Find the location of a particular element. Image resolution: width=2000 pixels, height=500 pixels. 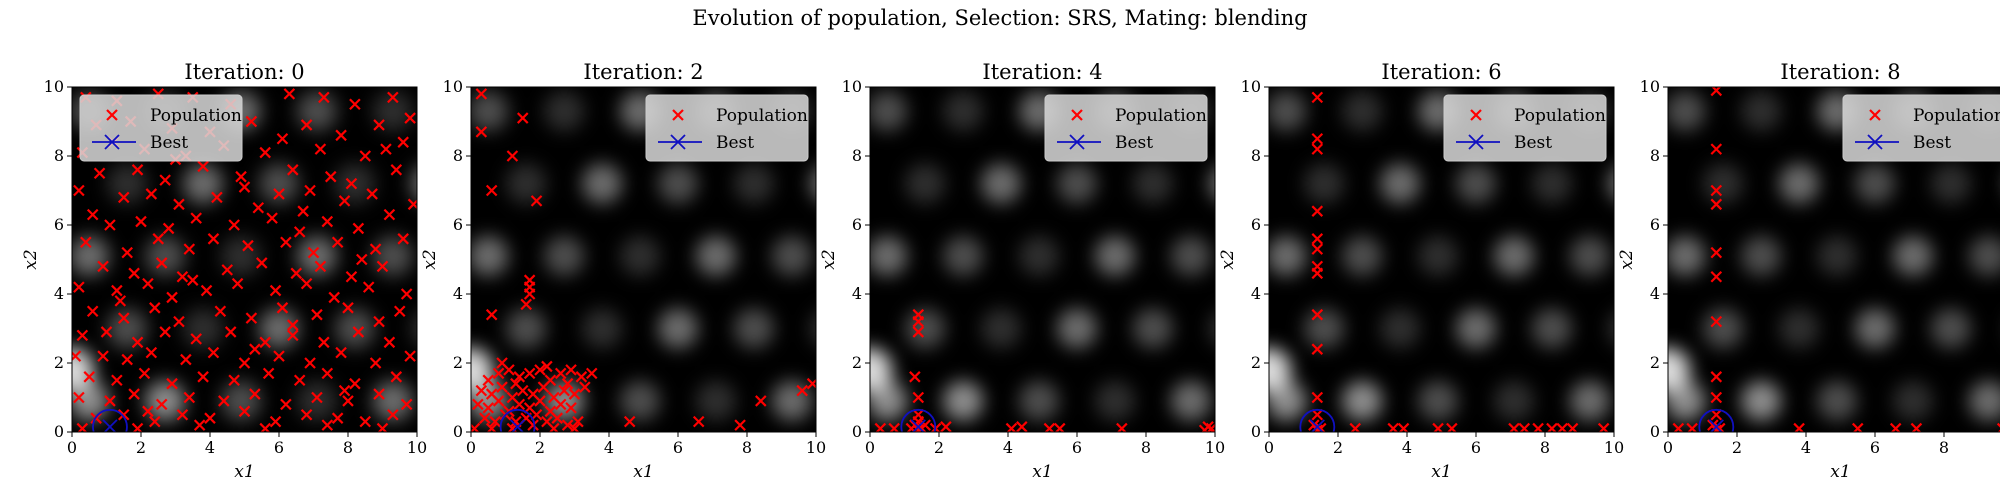

y-tick-label: 8 is located at coordinates (1655, 155).